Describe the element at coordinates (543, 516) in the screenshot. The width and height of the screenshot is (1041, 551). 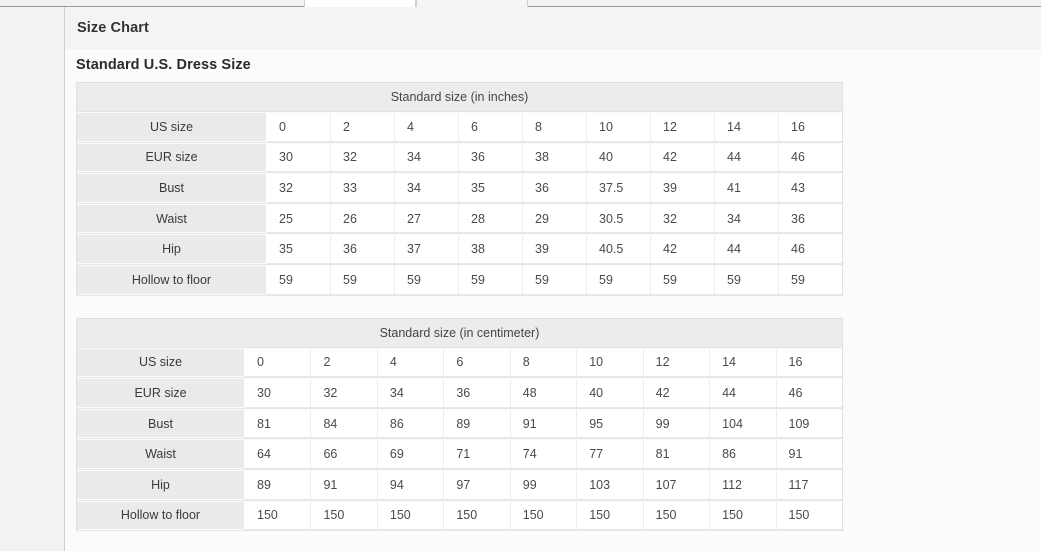
I see `row-cells: 150 150 150 150 150 150 150 150 150` at that location.